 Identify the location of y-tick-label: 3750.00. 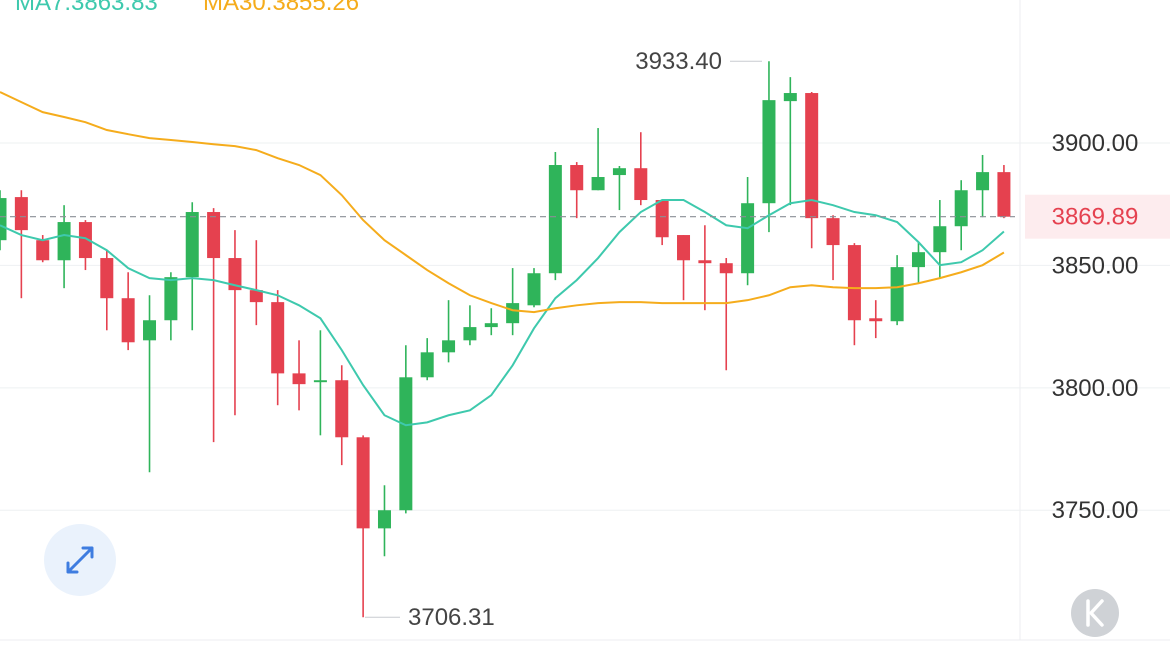
(1095, 510).